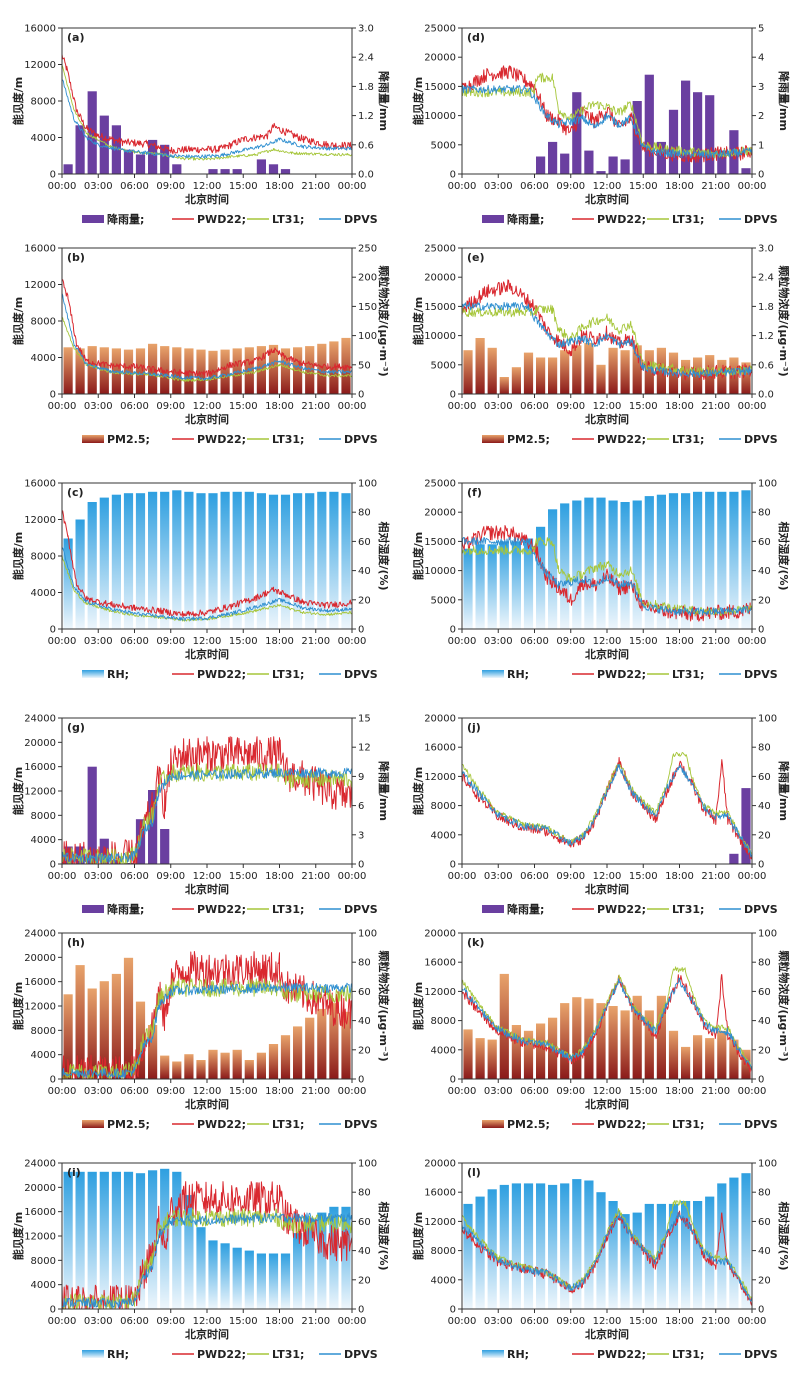 The image size is (792, 1380). What do you see at coordinates (440, 748) in the screenshot?
I see `ytick-label-j-4: 16000` at bounding box center [440, 748].